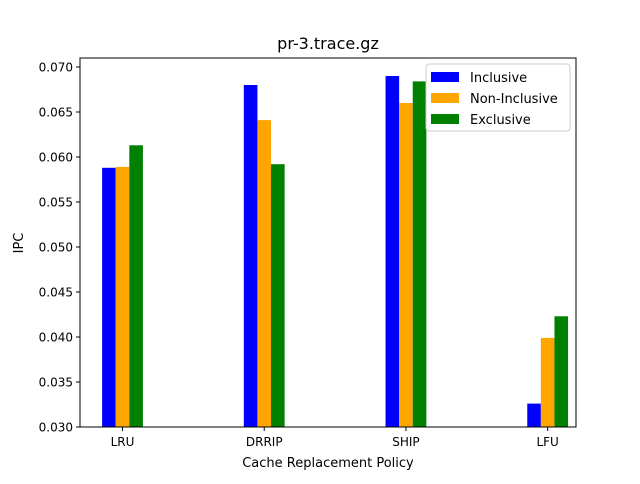  What do you see at coordinates (419, 254) in the screenshot?
I see `bar-exclusive-ship` at bounding box center [419, 254].